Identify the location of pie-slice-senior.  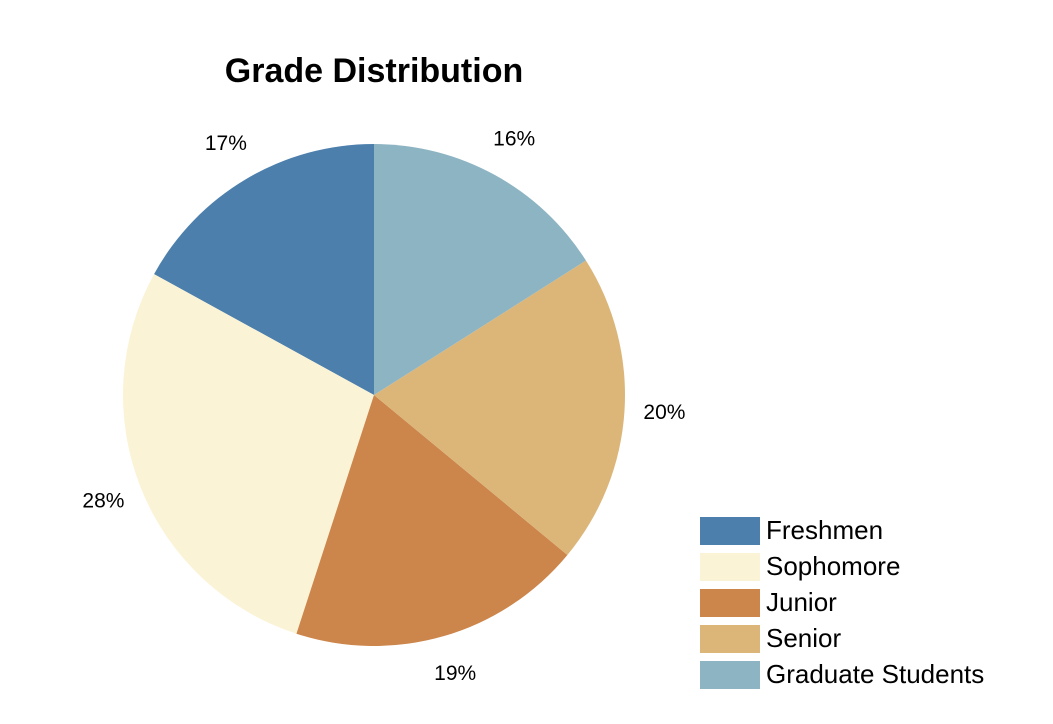
(499, 407).